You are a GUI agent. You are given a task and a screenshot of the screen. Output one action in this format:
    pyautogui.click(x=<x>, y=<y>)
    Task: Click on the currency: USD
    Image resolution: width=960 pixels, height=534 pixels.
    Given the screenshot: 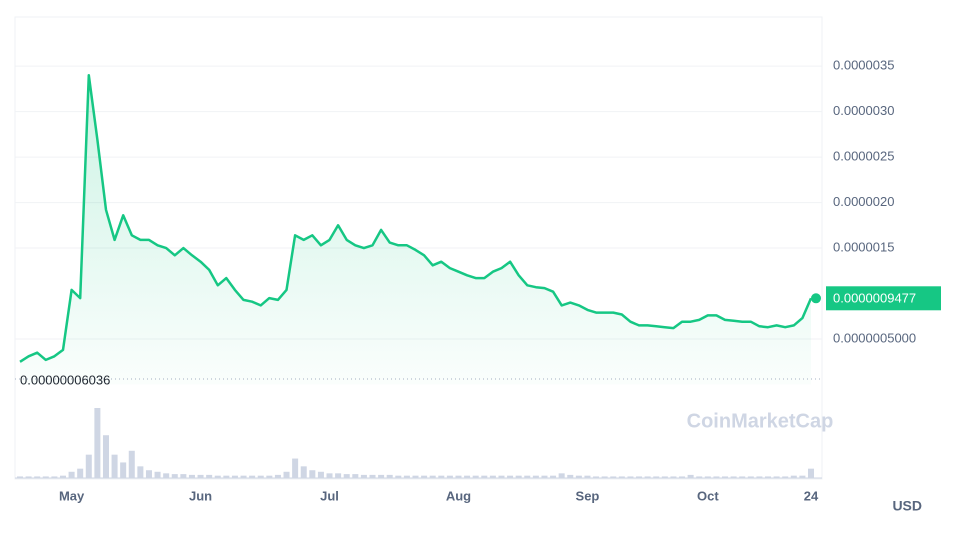 What is the action you would take?
    pyautogui.click(x=907, y=506)
    